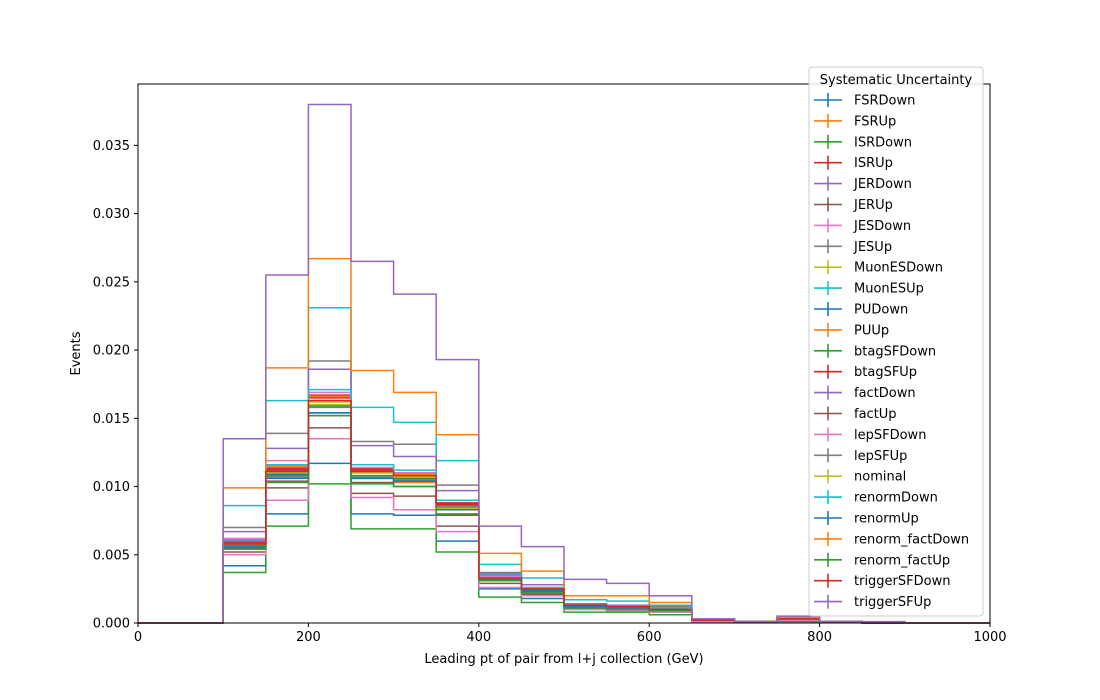  What do you see at coordinates (111, 487) in the screenshot?
I see `y-tick-label: 0.010` at bounding box center [111, 487].